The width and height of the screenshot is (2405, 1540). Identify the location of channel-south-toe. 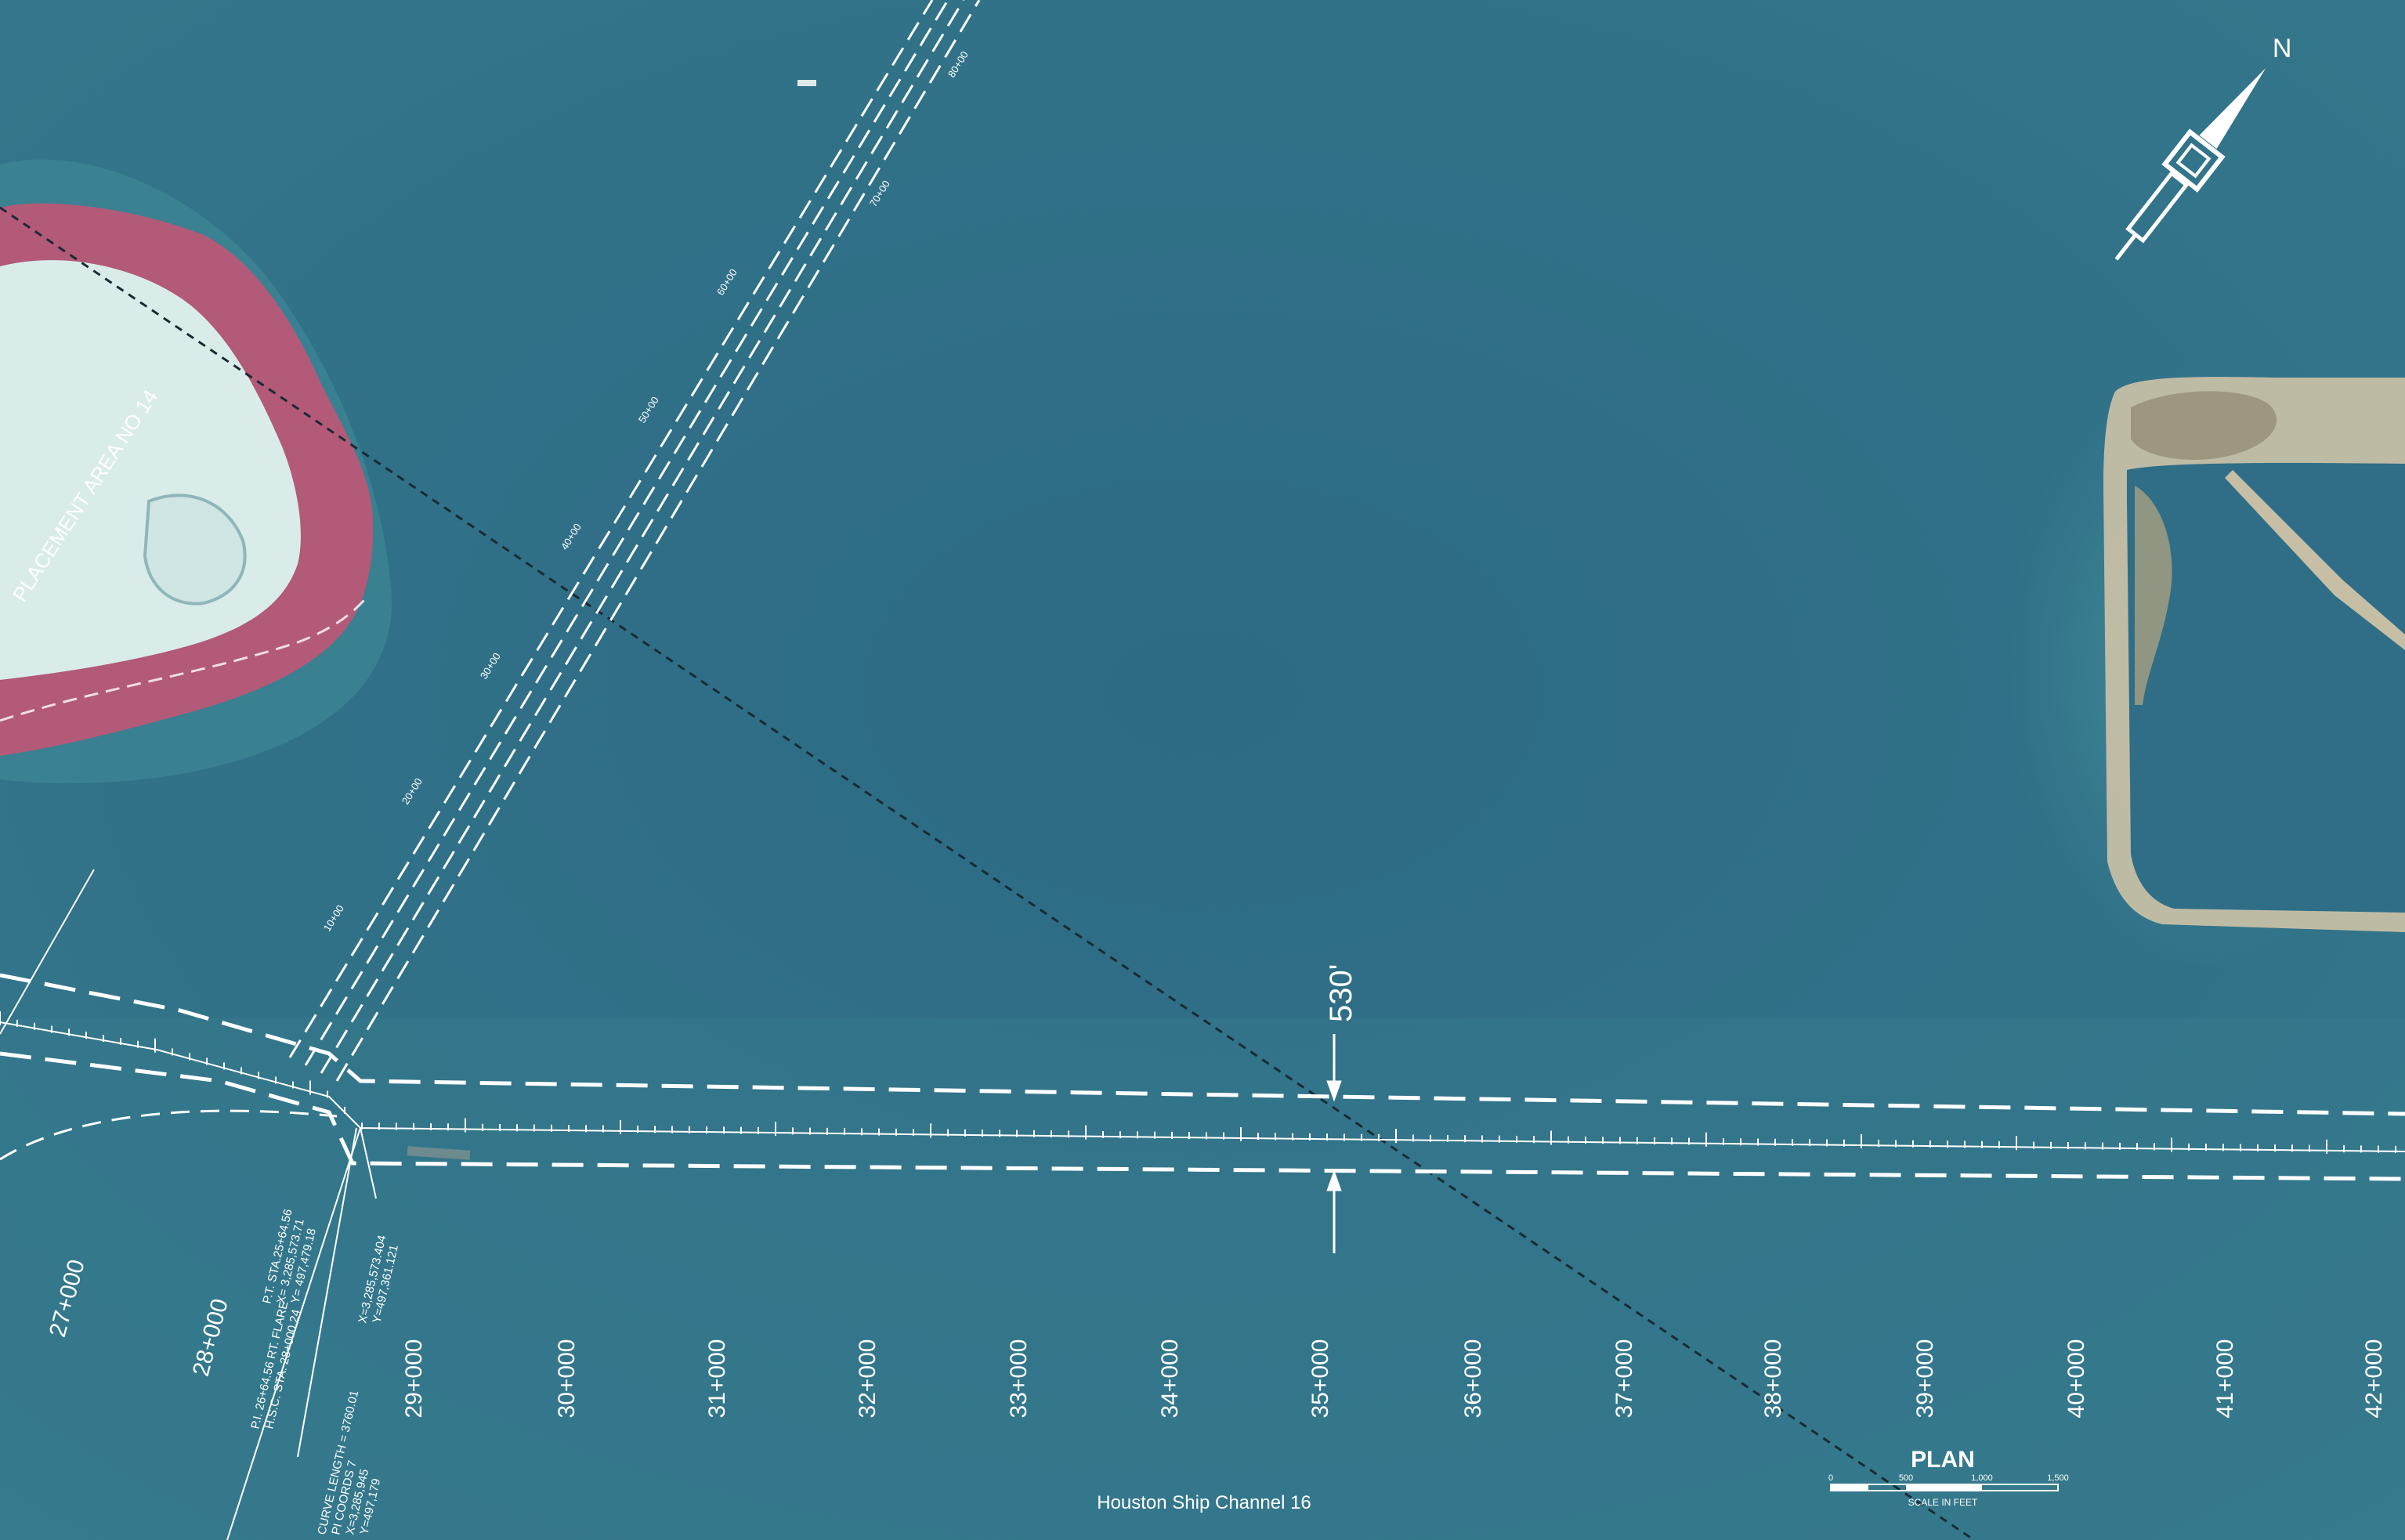
(1202, 1116).